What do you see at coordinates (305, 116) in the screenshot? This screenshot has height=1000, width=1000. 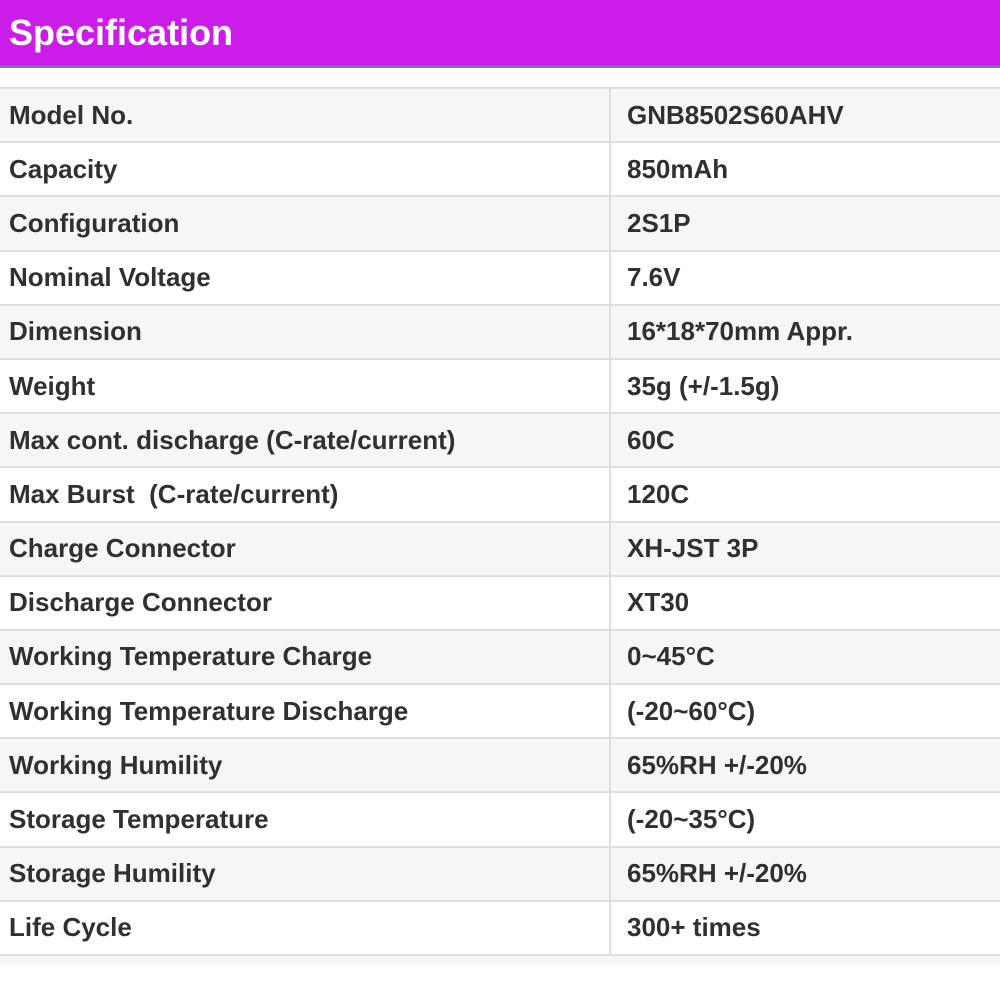 I see `spec-label: Model No.` at bounding box center [305, 116].